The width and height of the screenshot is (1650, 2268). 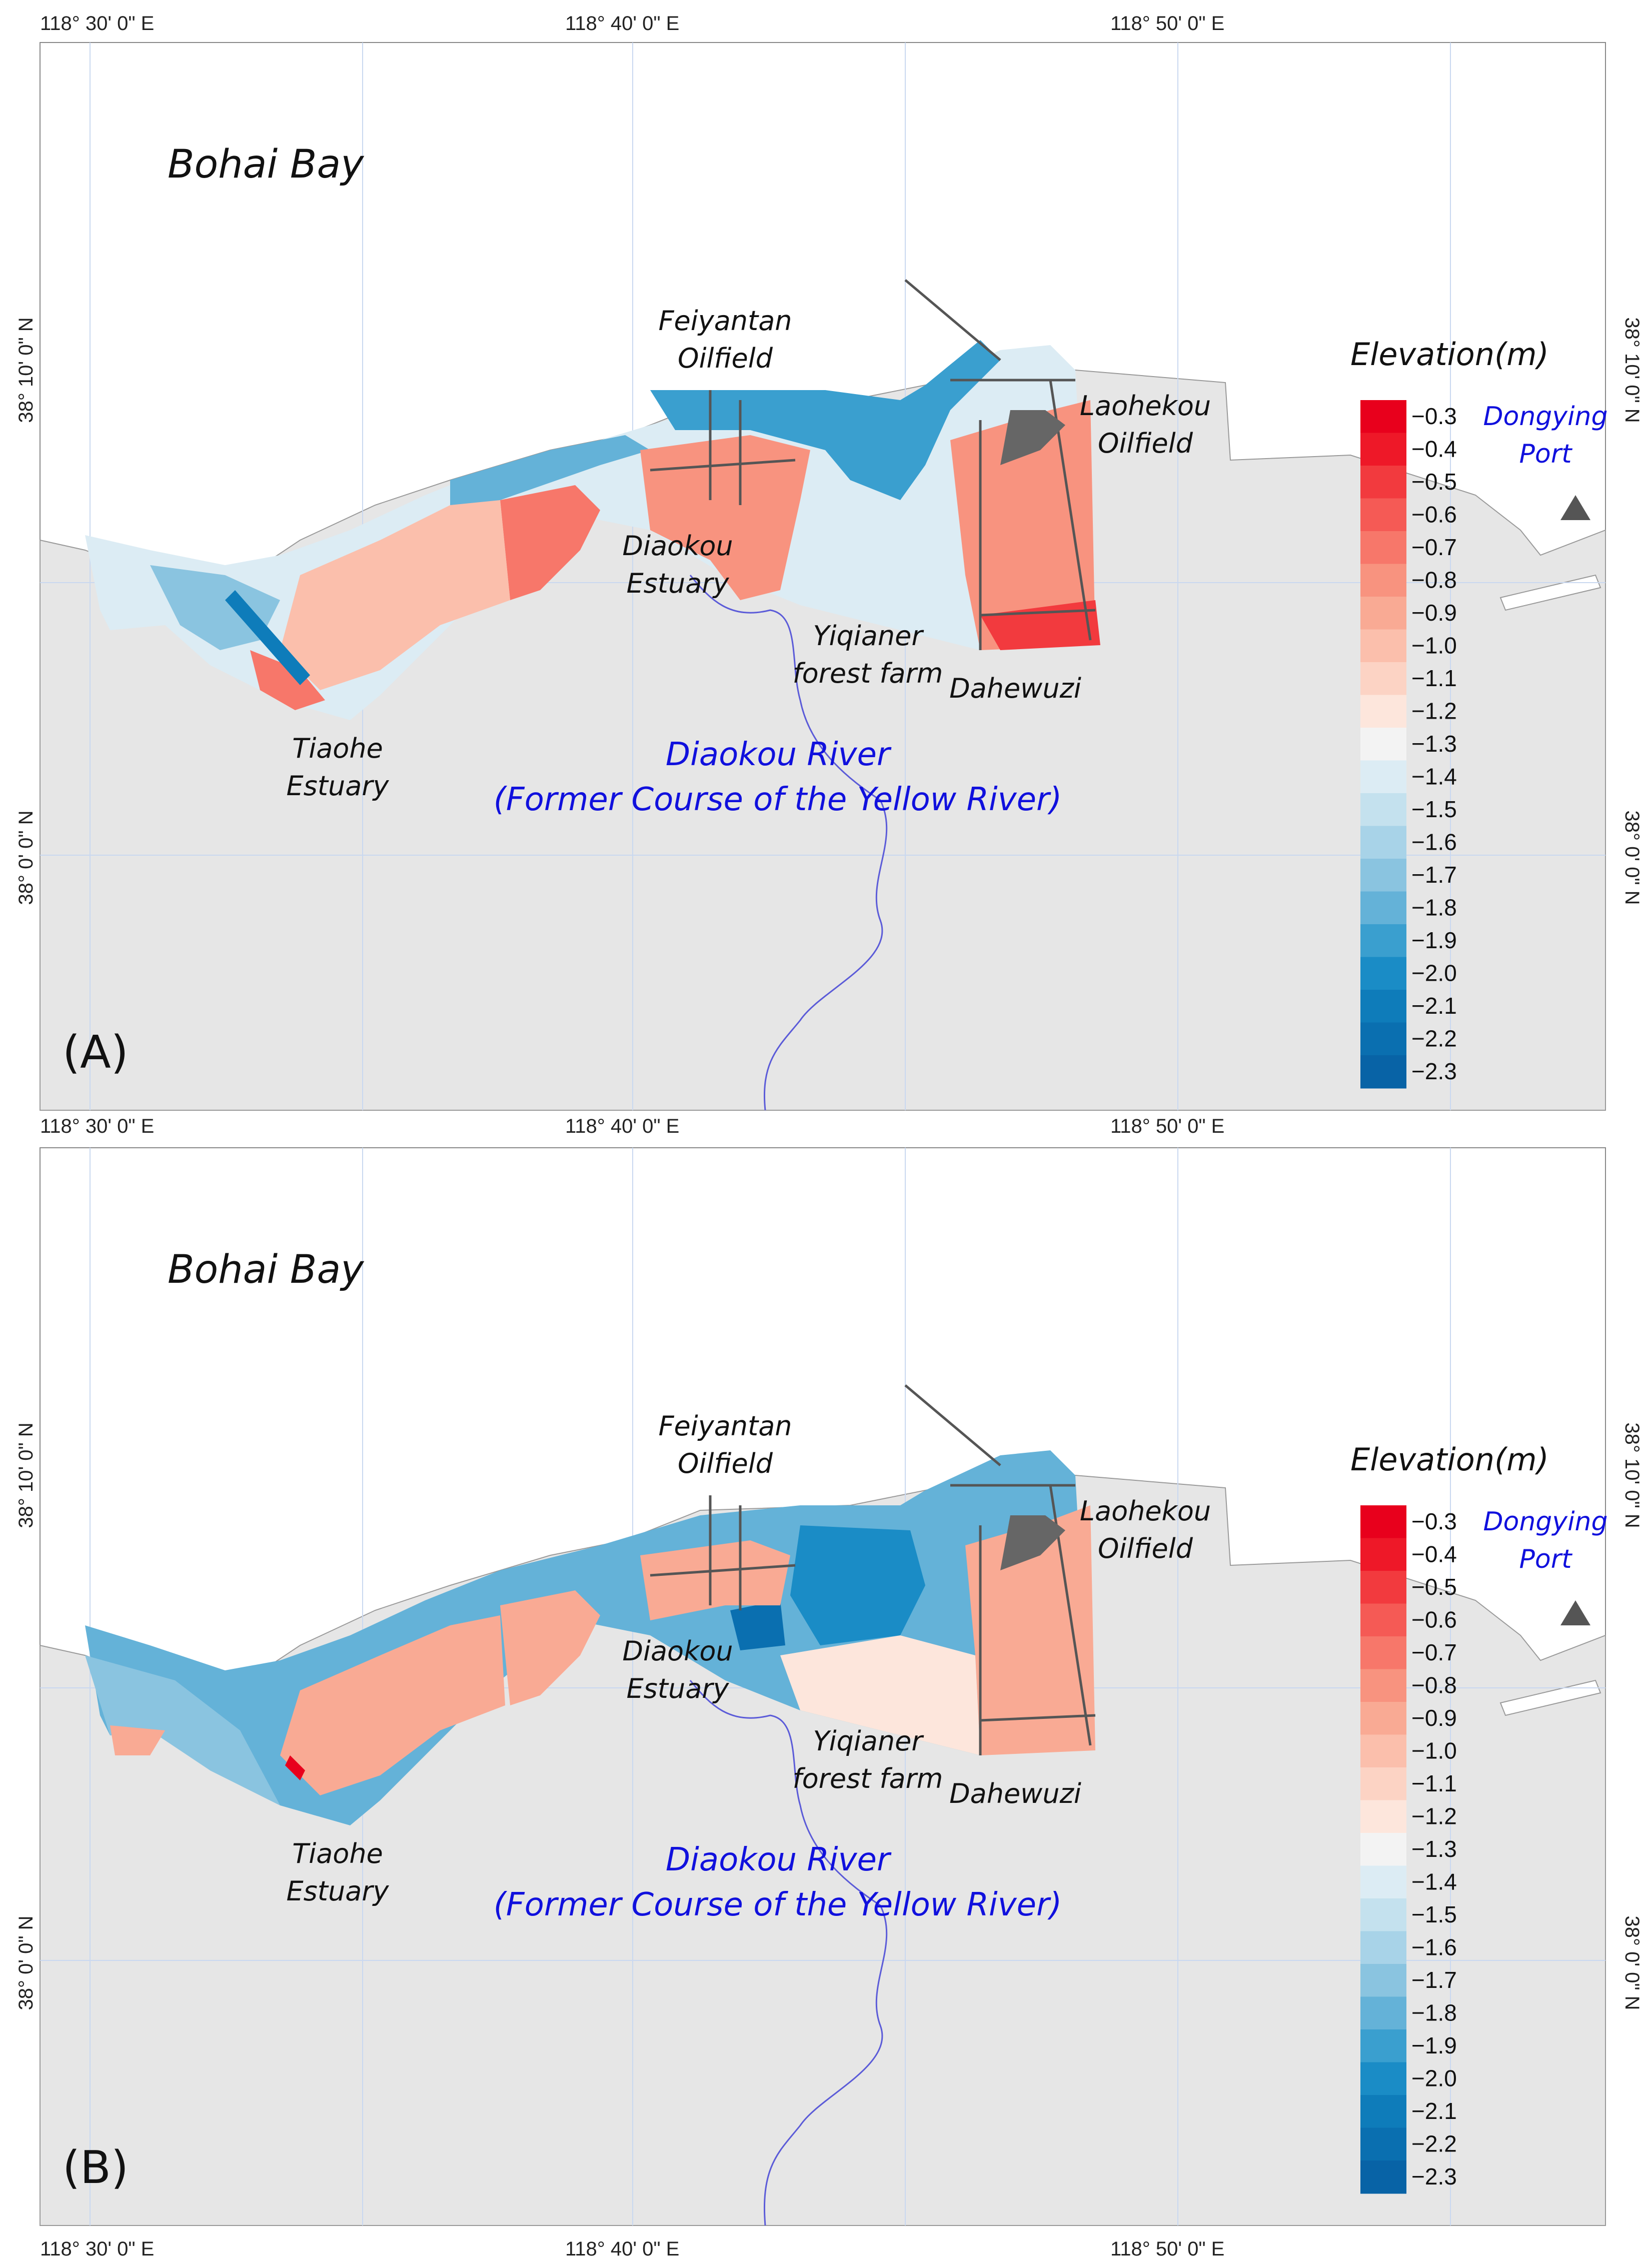 What do you see at coordinates (1434, 1071) in the screenshot?
I see `legend-tick-label: −2.3` at bounding box center [1434, 1071].